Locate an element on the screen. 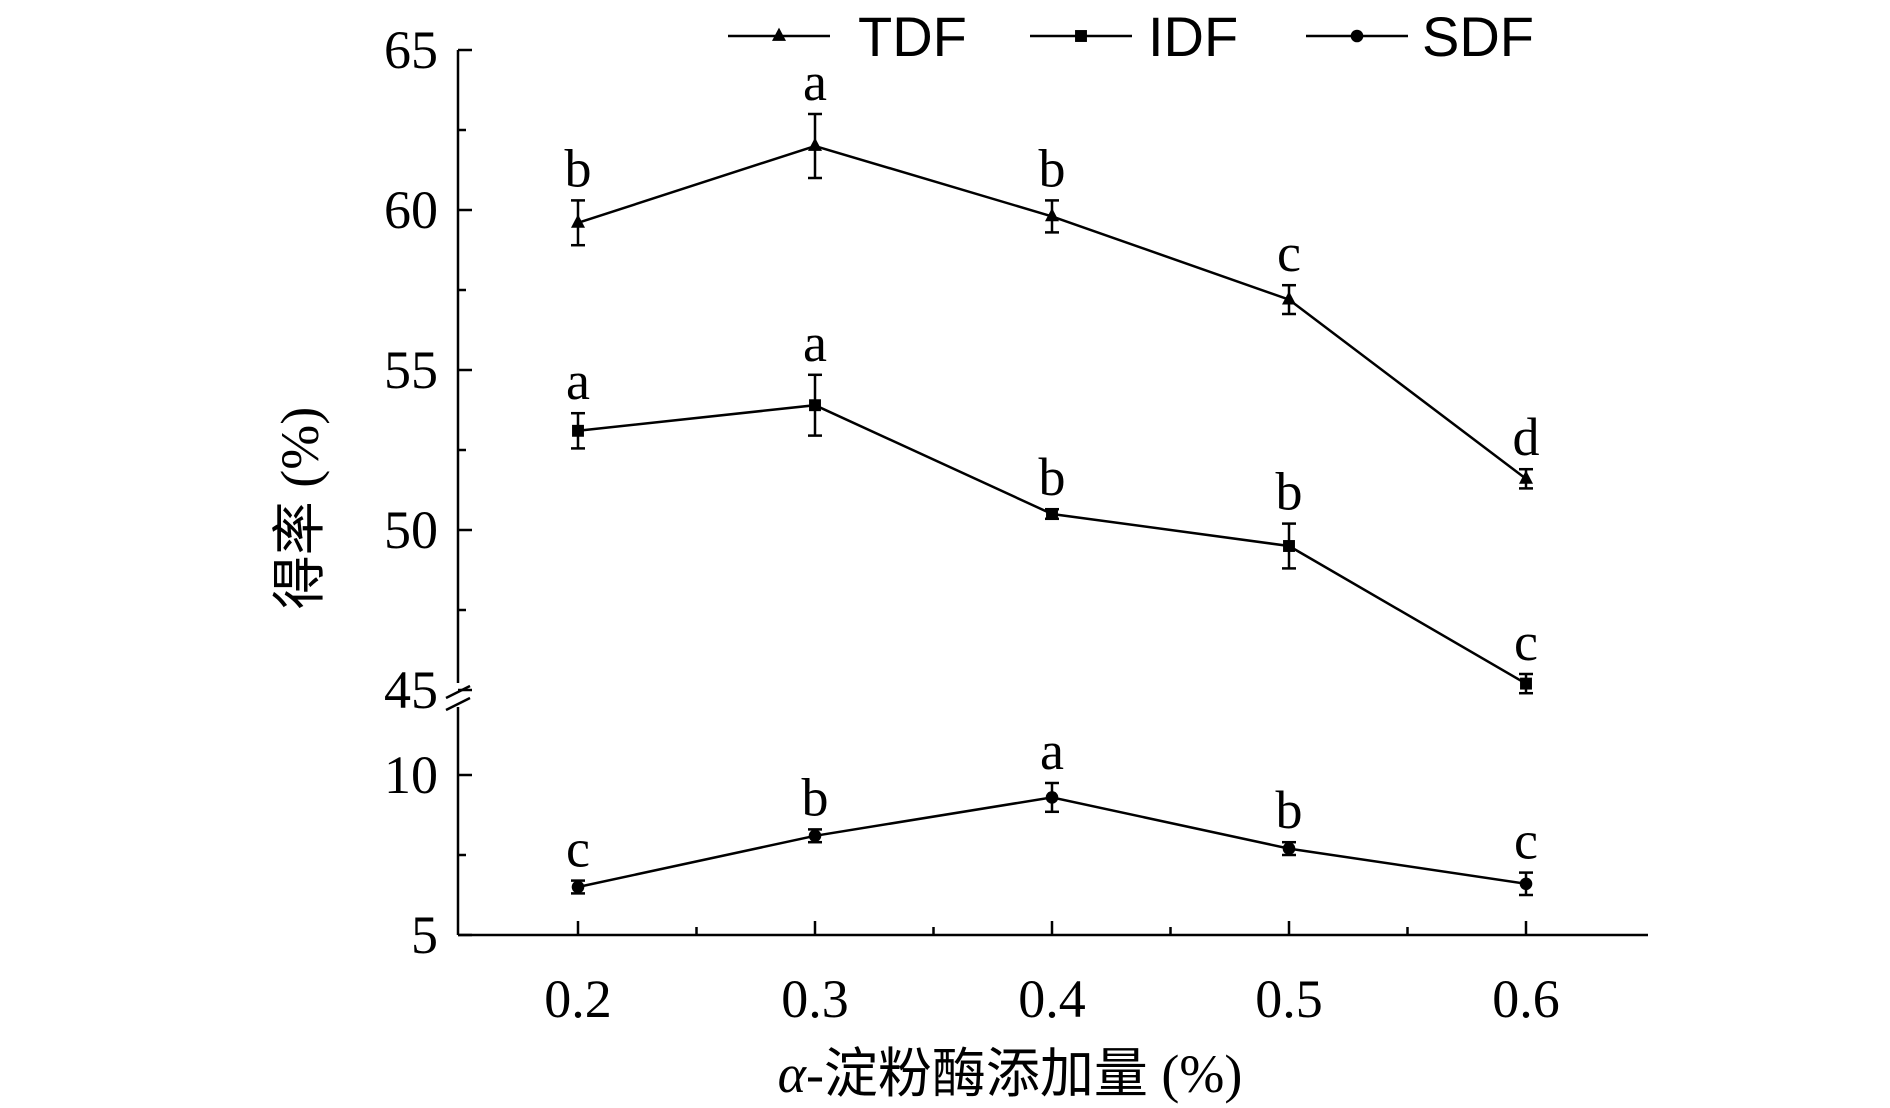  legend-item-tdf: TDF is located at coordinates (847, 36).